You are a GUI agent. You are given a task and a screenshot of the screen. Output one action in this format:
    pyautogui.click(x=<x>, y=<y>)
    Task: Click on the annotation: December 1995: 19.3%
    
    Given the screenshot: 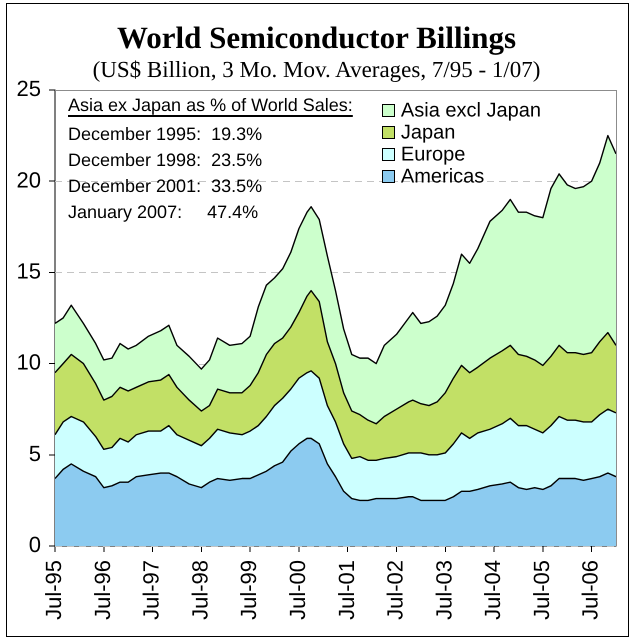 What is the action you would take?
    pyautogui.click(x=166, y=134)
    